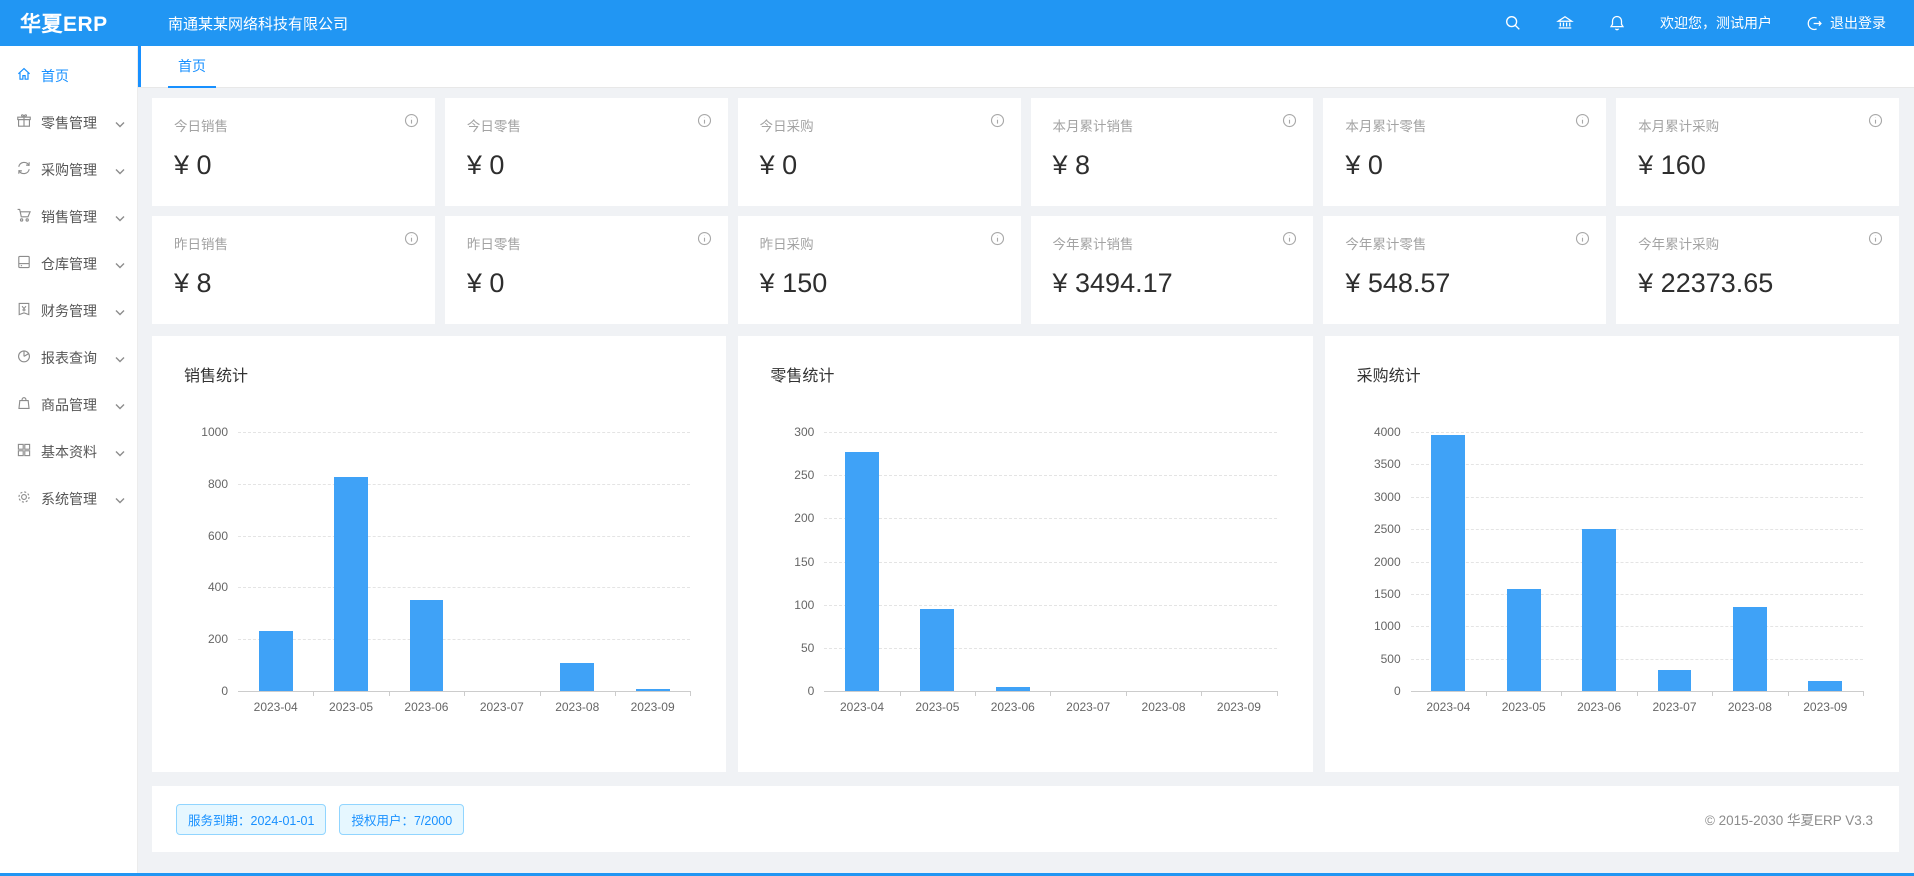 The width and height of the screenshot is (1914, 876). What do you see at coordinates (804, 475) in the screenshot?
I see `y-axis-label: 250` at bounding box center [804, 475].